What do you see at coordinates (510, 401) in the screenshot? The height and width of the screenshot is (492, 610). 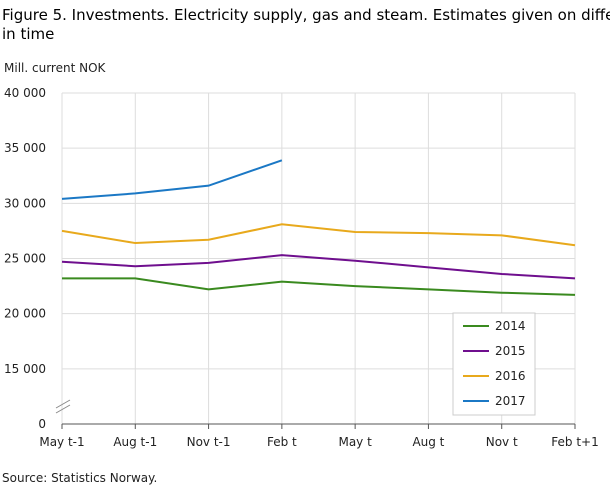 I see `legend-label: 2017` at bounding box center [510, 401].